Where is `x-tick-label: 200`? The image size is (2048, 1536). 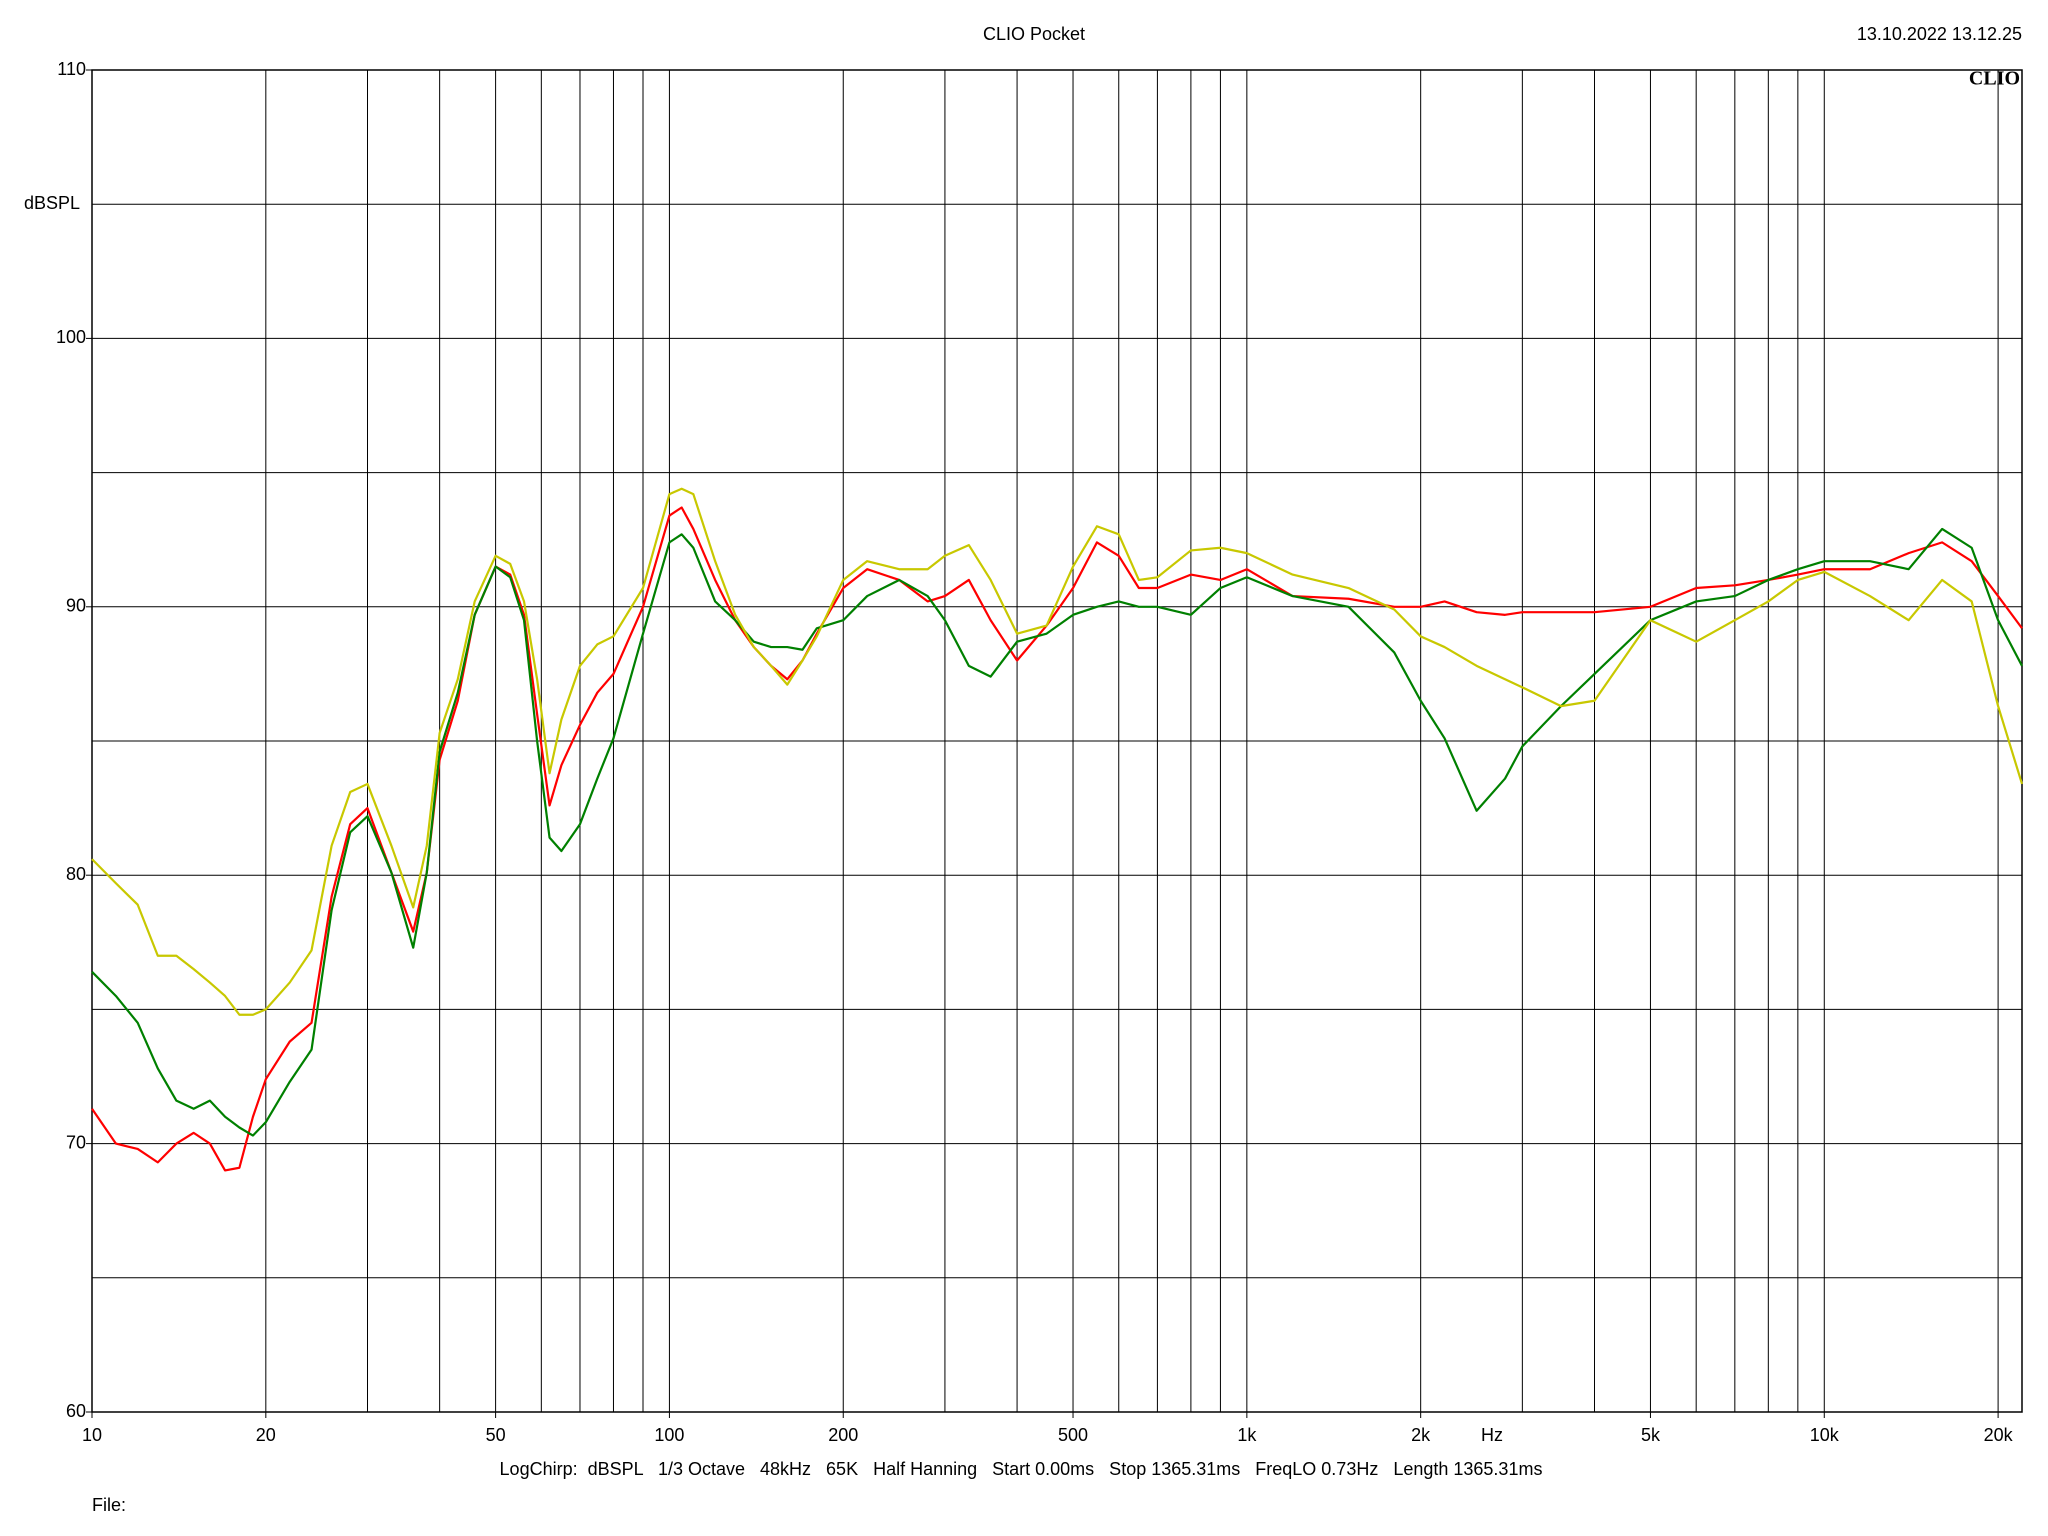 x-tick-label: 200 is located at coordinates (843, 1435).